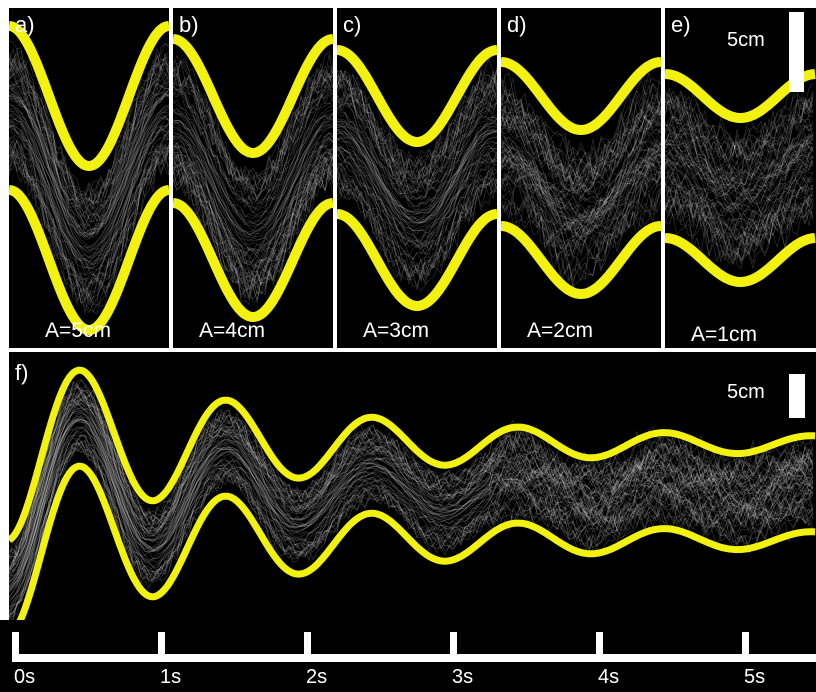  I want to click on envelope-upper, so click(417, 96).